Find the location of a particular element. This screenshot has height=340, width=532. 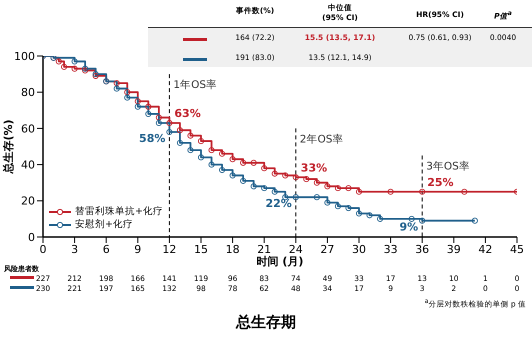

y-tick-label: 100 is located at coordinates (24, 56).